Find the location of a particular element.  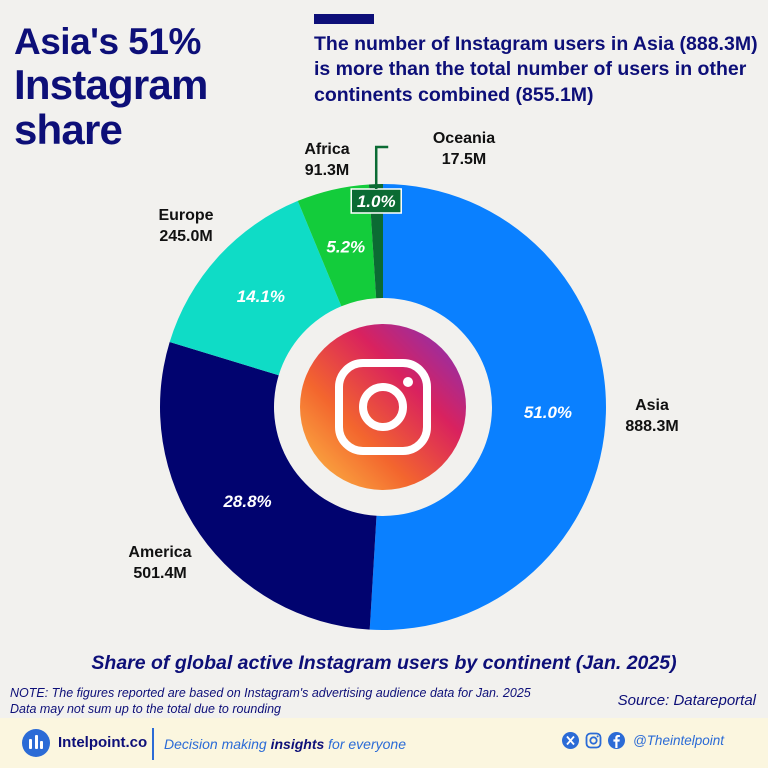

value-label-africa: 91.3M is located at coordinates (327, 170).